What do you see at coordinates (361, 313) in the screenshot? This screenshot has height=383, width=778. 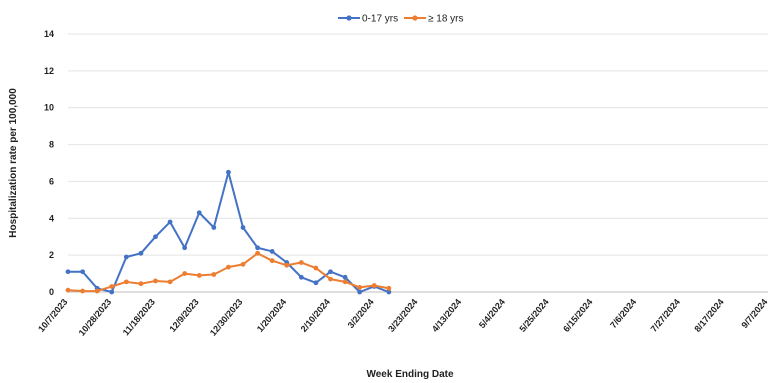 I see `x-tick-label: 3/2/2024` at bounding box center [361, 313].